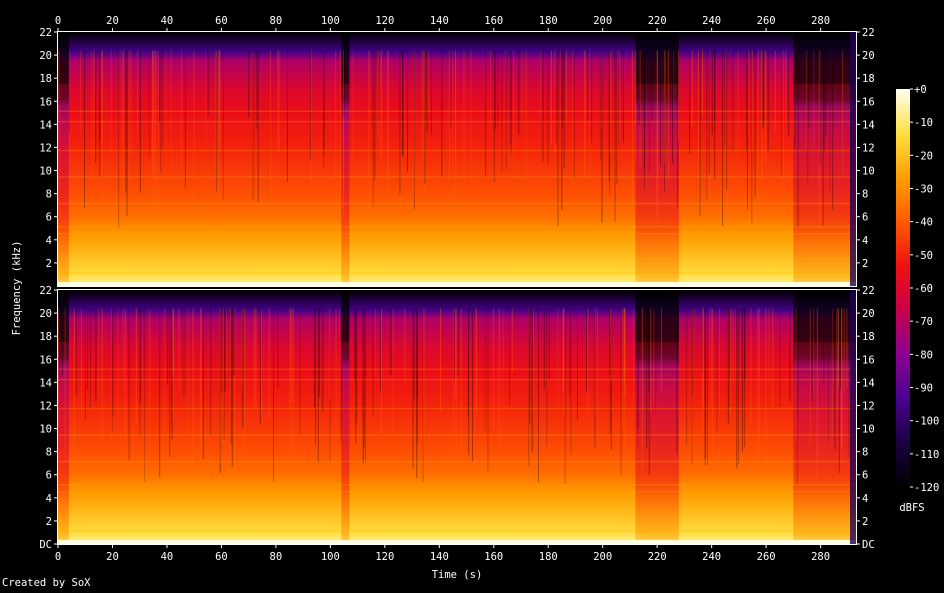  Describe the element at coordinates (923, 256) in the screenshot. I see `colorbar-tick-label: -50` at that location.